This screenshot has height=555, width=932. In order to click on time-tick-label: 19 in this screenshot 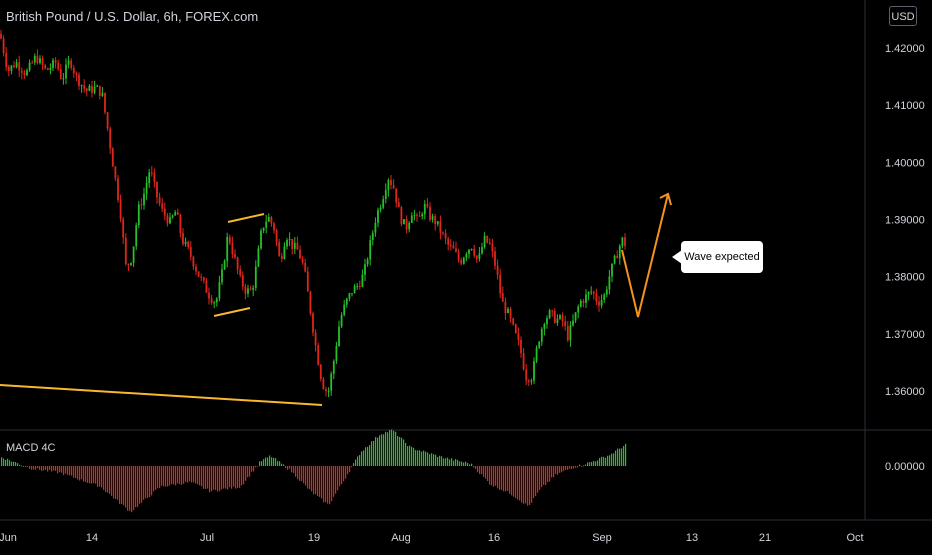, I will do `click(314, 538)`.